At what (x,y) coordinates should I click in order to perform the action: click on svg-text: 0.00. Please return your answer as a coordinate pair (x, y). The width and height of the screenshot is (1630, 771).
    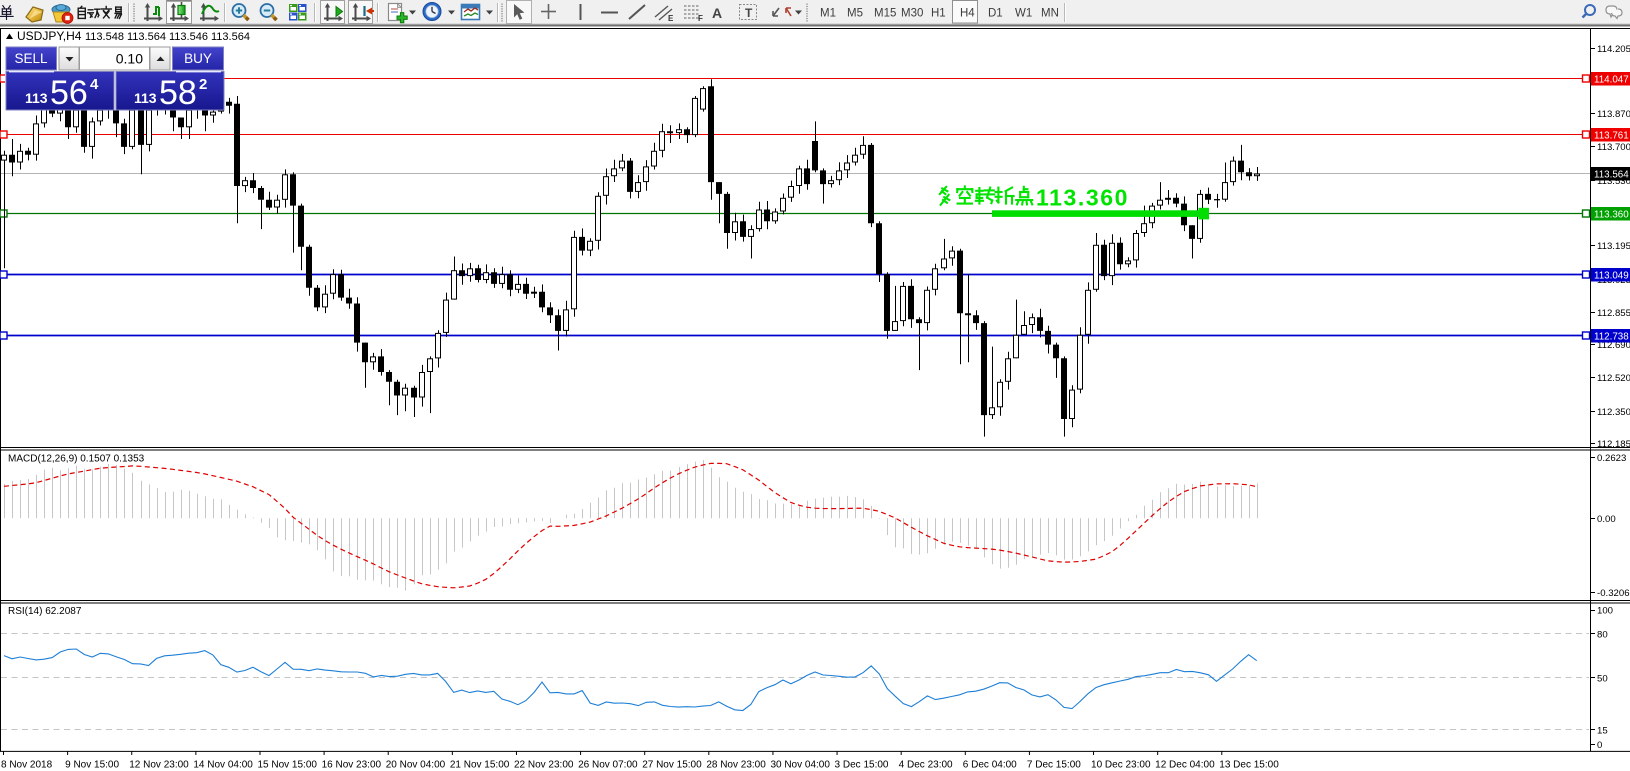
    Looking at the image, I should click on (1606, 519).